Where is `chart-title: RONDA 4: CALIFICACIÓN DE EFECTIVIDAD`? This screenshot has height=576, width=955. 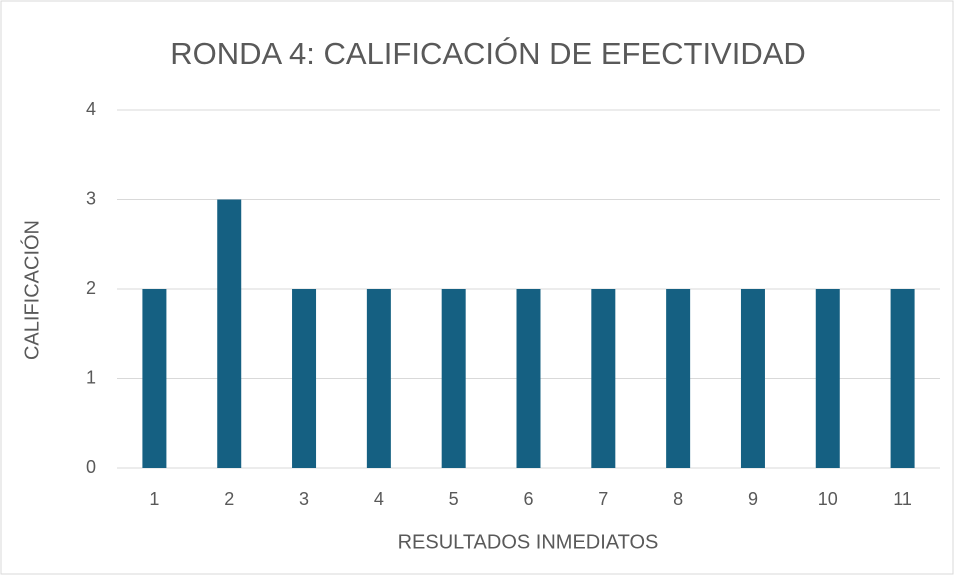 chart-title: RONDA 4: CALIFICACIÓN DE EFECTIVIDAD is located at coordinates (488, 53).